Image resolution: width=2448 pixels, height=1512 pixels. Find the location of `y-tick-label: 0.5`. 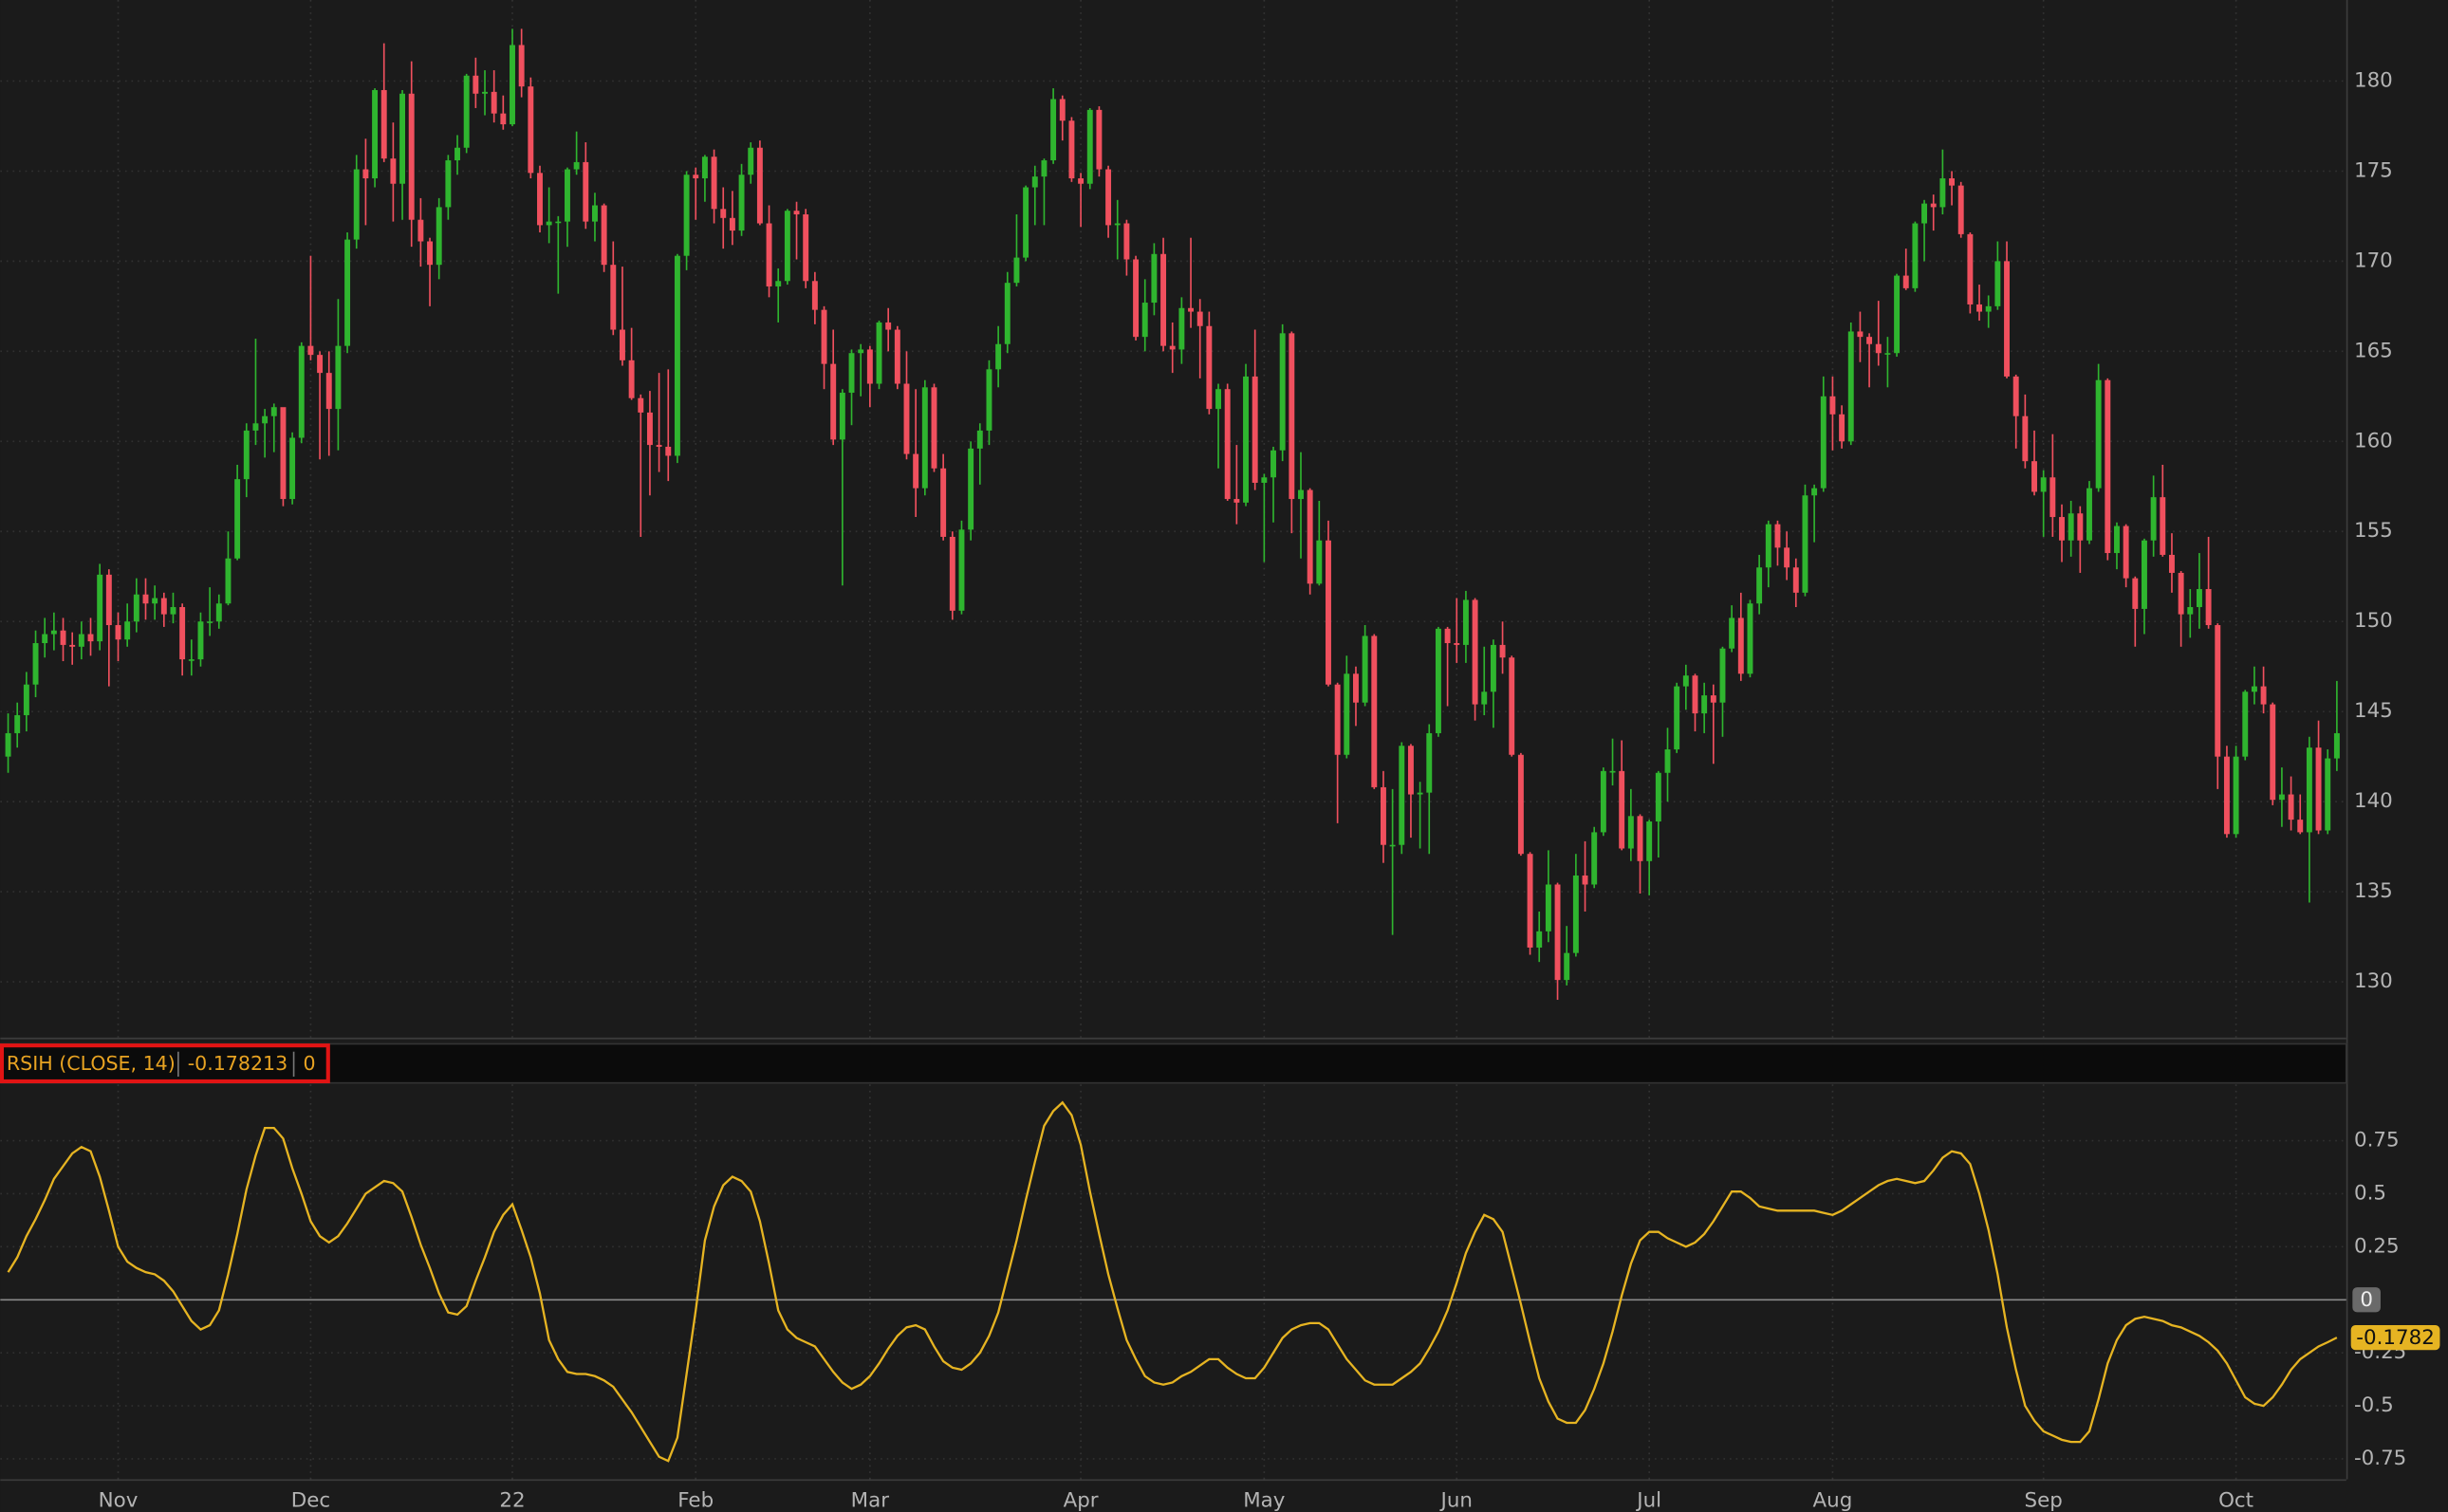

y-tick-label: 0.5 is located at coordinates (2370, 1193).